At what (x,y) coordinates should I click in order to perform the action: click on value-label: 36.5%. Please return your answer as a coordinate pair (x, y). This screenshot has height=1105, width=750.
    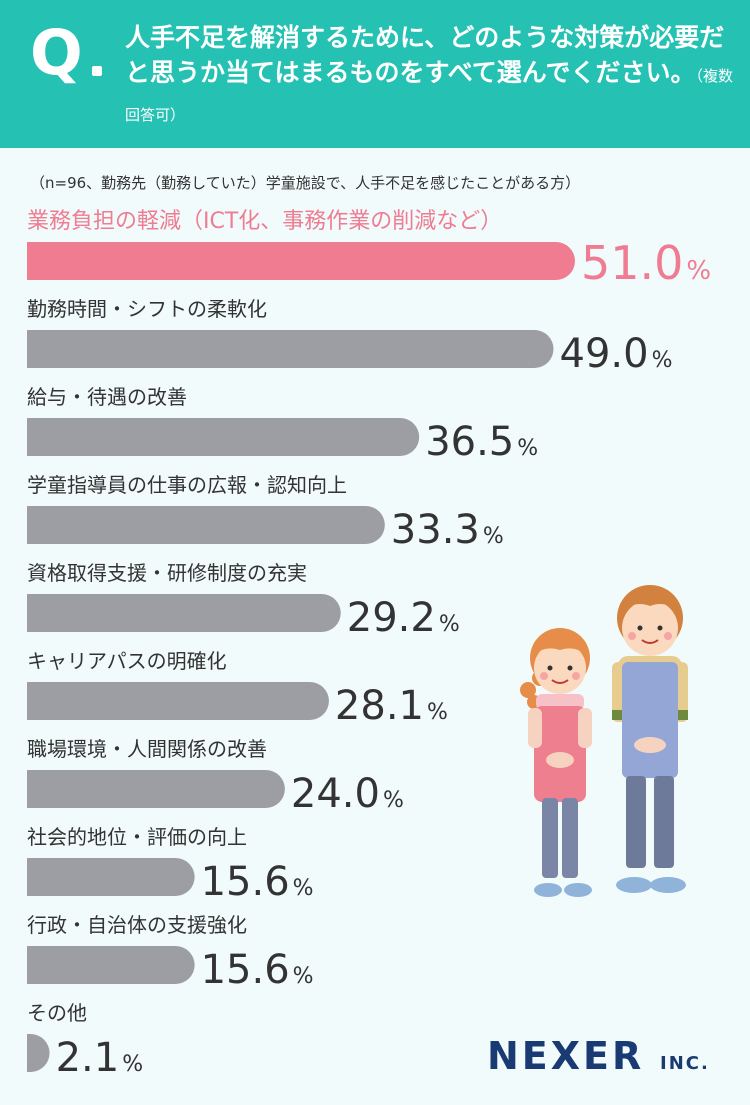
    Looking at the image, I should click on (481, 442).